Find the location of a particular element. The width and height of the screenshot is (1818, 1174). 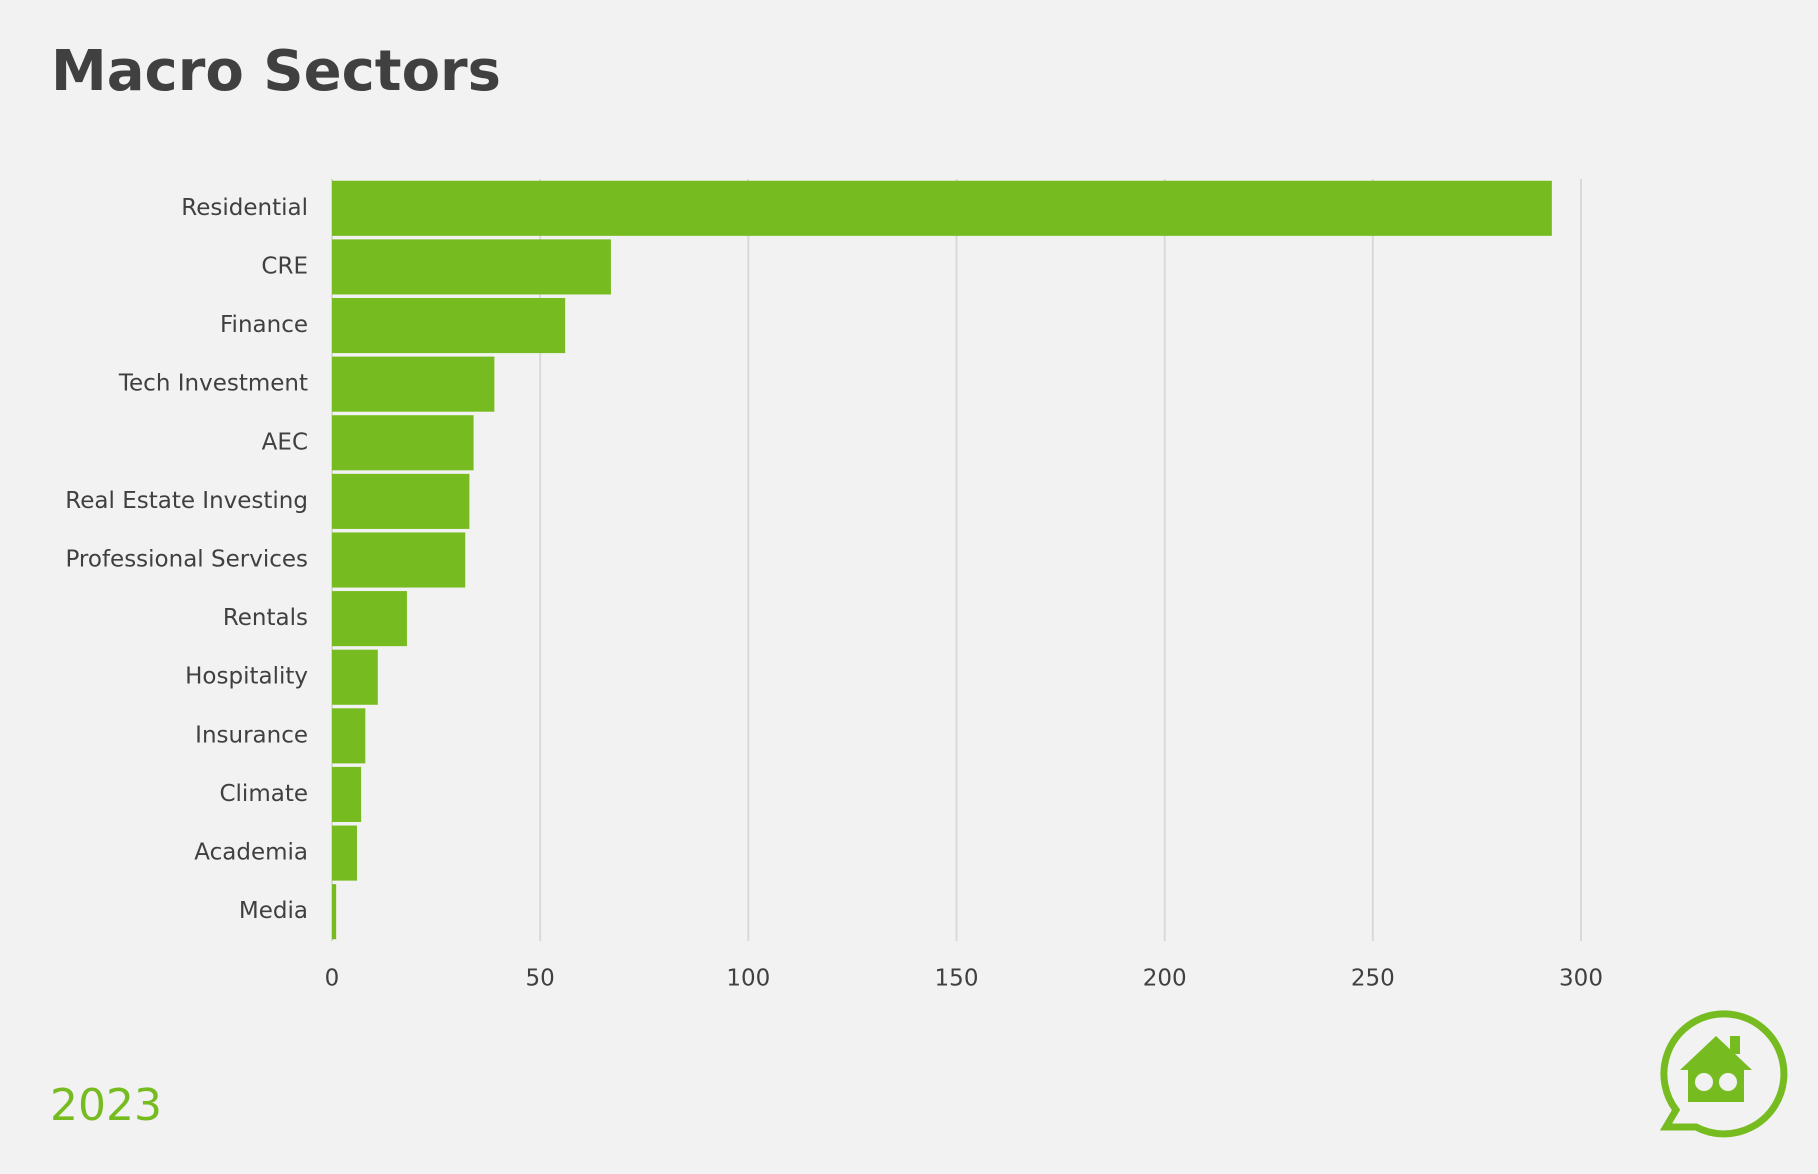

footer-year: 2023 is located at coordinates (106, 1105).